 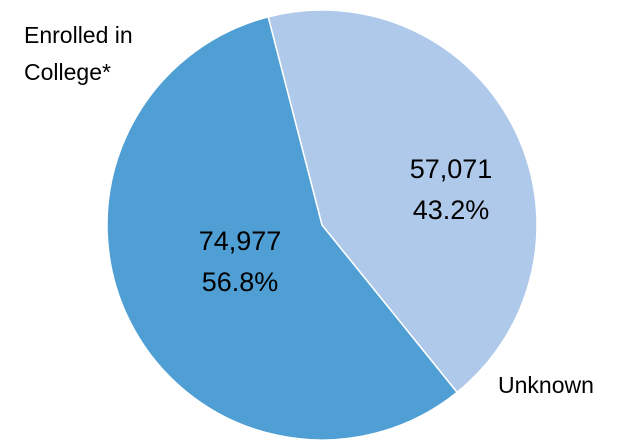 I want to click on category-label-enrolled-line2: College*, so click(x=67, y=72).